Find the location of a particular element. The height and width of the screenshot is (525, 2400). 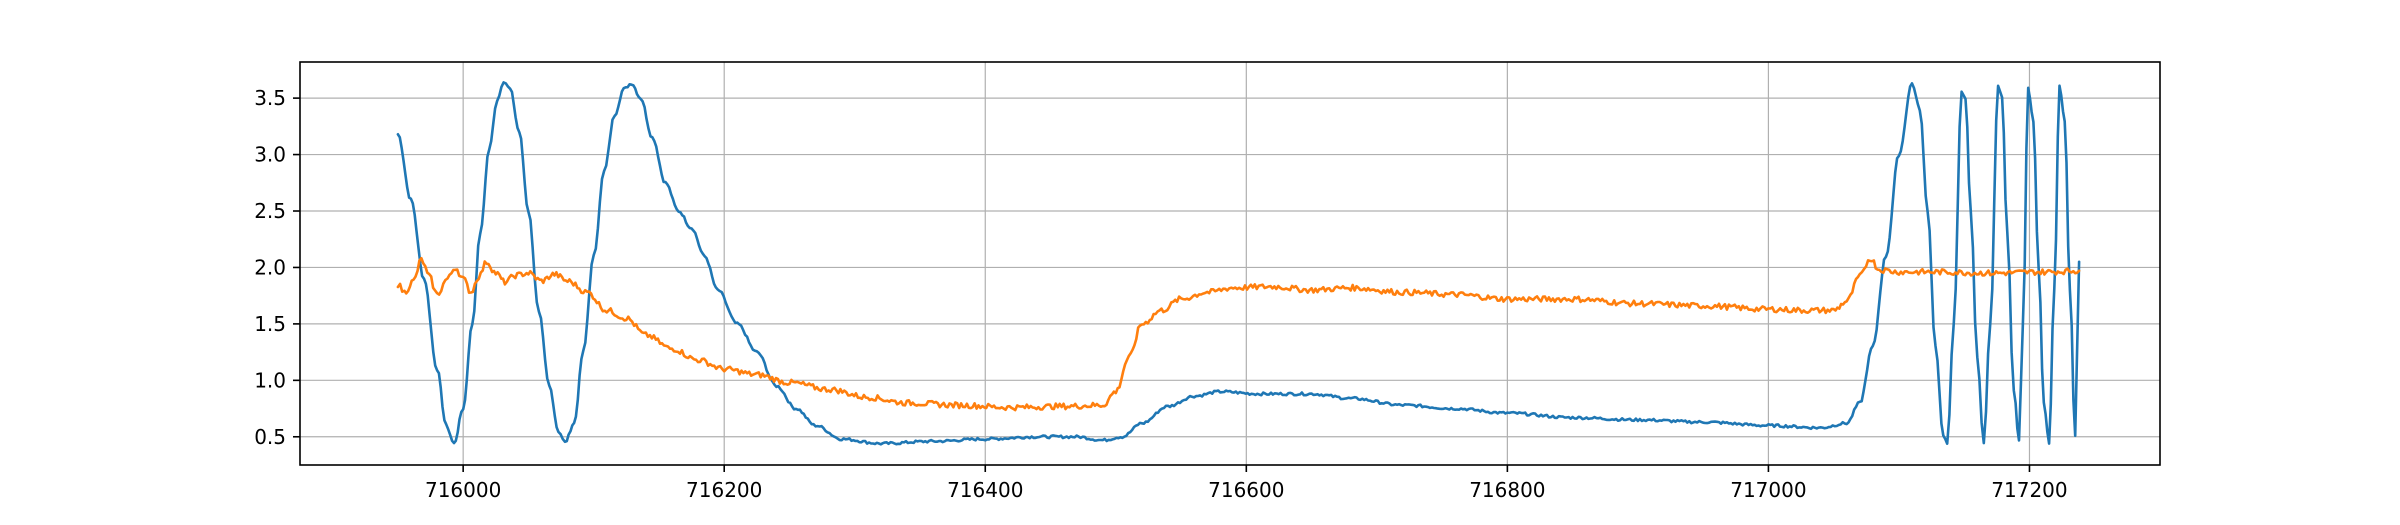

y-tick-label: 1.5 is located at coordinates (270, 324).